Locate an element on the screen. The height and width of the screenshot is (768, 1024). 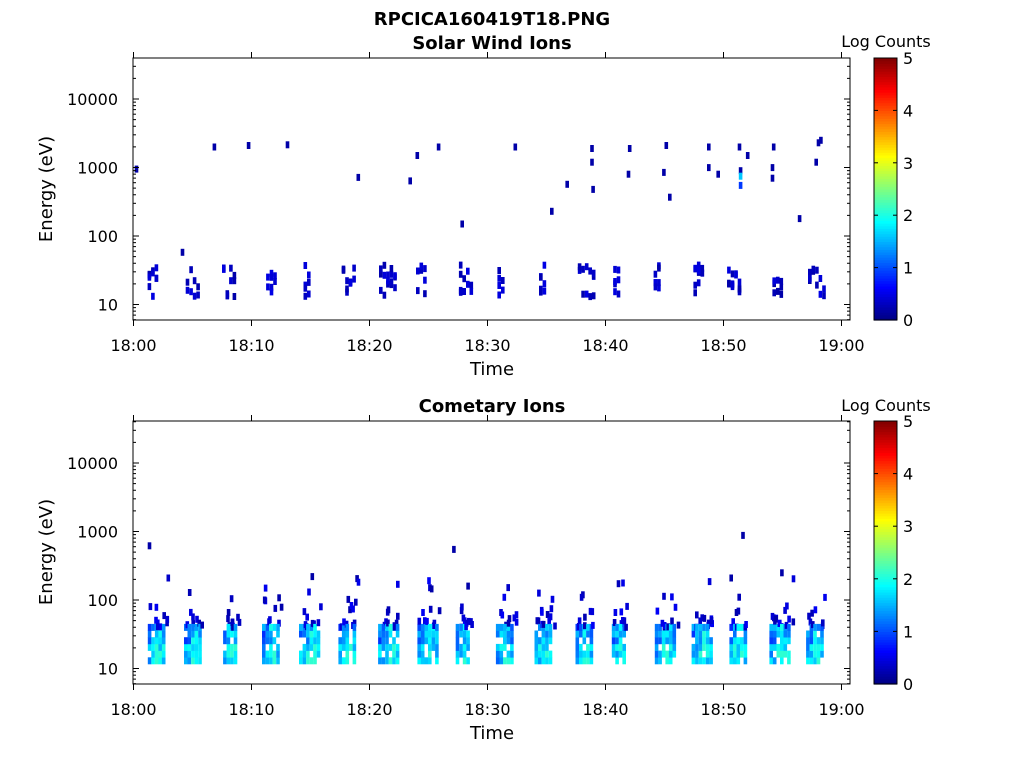
figure-title: RPCICA160419T18.PNG is located at coordinates (492, 19).